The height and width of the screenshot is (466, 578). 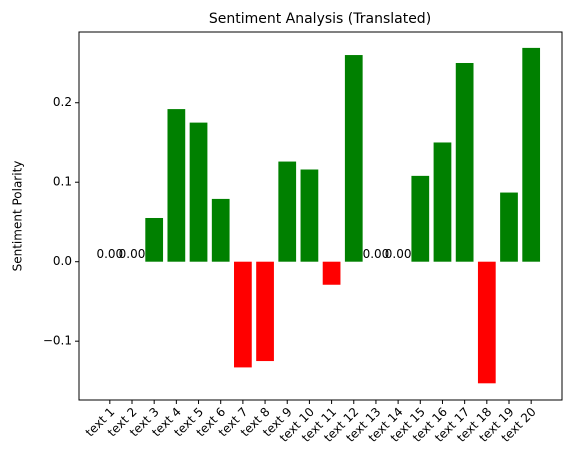 What do you see at coordinates (62, 261) in the screenshot?
I see `y-tick-label: 0.0` at bounding box center [62, 261].